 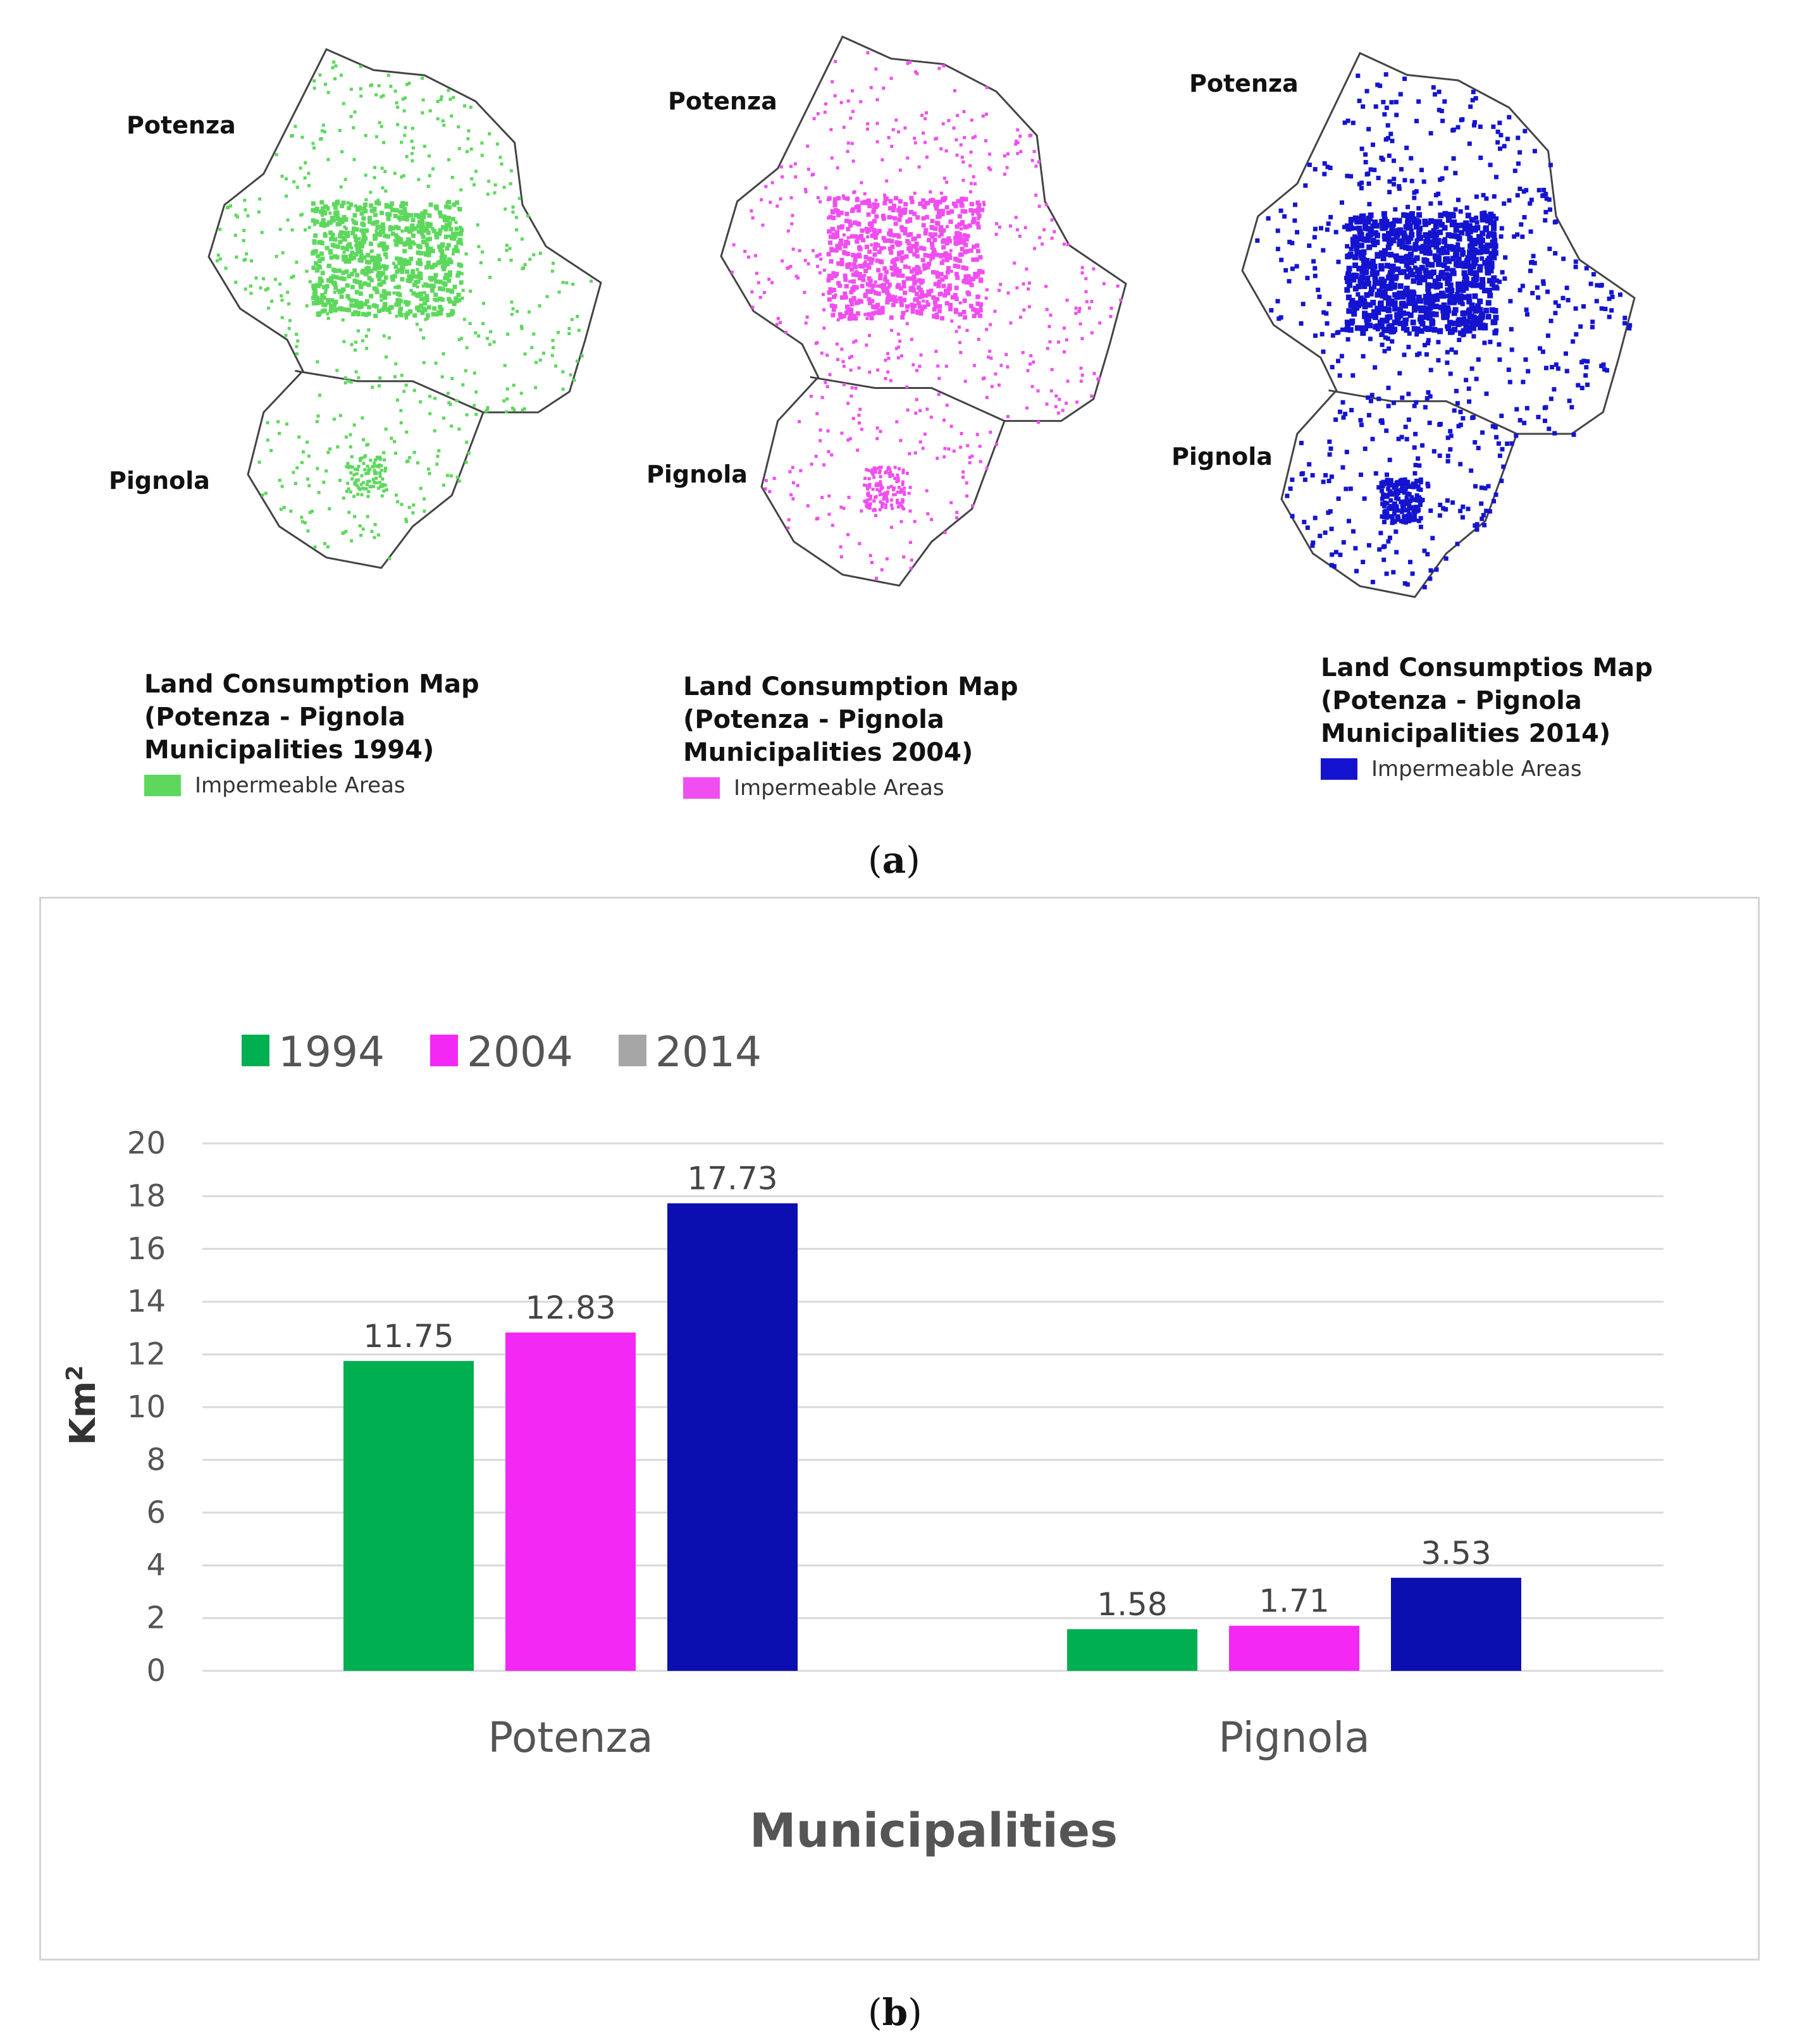 I want to click on panel-b-caption-letter: b, so click(x=895, y=2012).